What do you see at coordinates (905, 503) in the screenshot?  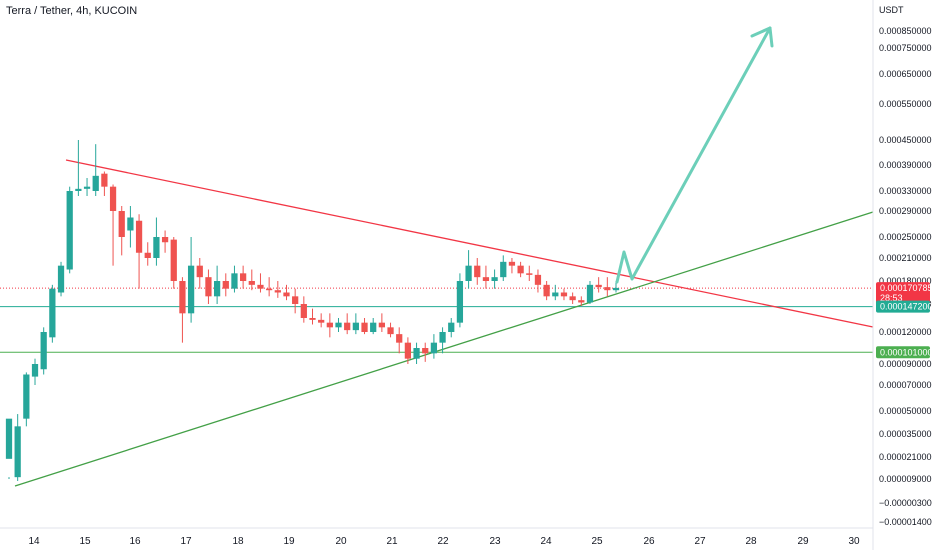 I see `price-tick-label: −0.000003000` at bounding box center [905, 503].